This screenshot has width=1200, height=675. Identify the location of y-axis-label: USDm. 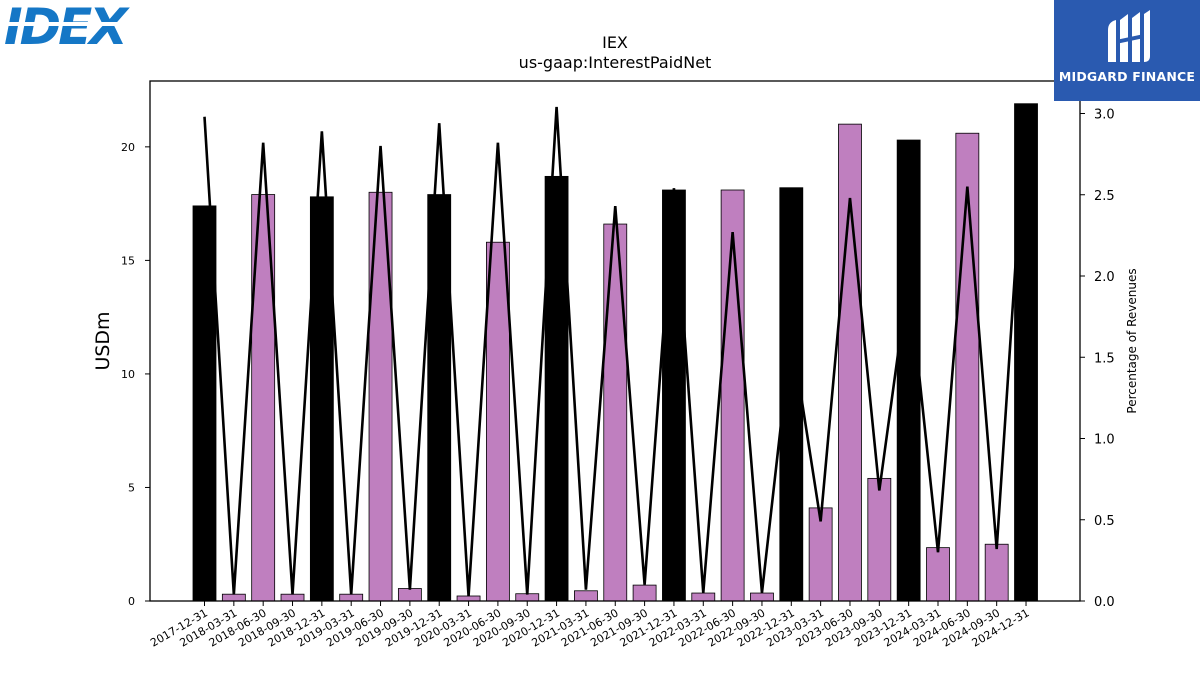
(103, 340).